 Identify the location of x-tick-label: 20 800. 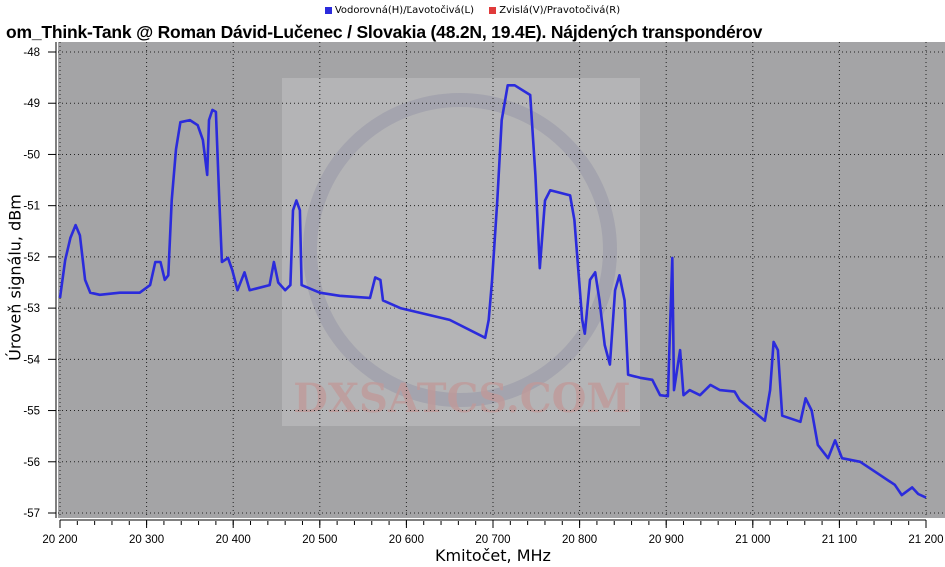
(579, 540).